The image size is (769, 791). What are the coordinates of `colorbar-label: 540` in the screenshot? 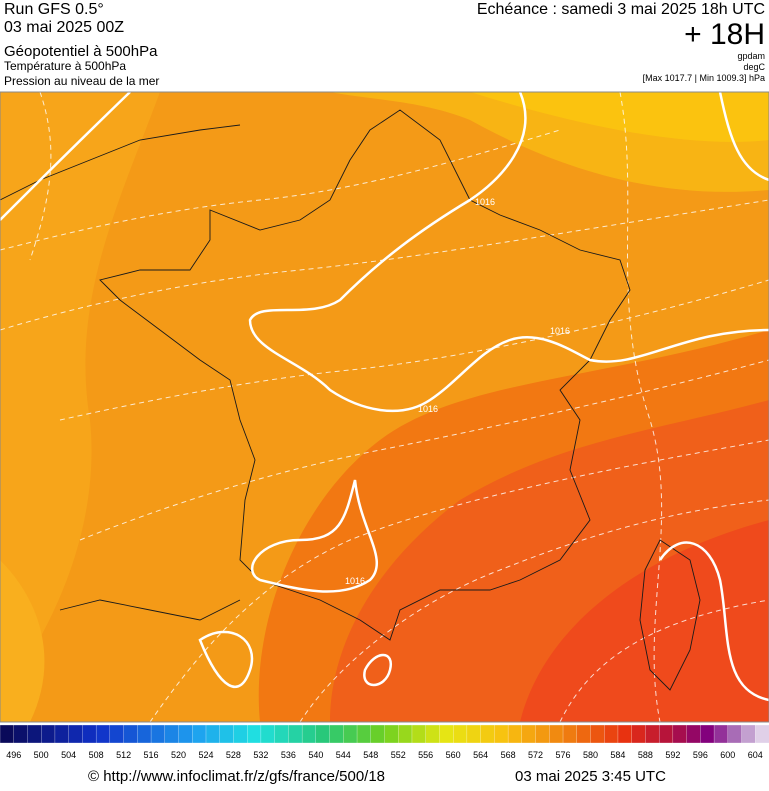 It's located at (315, 755).